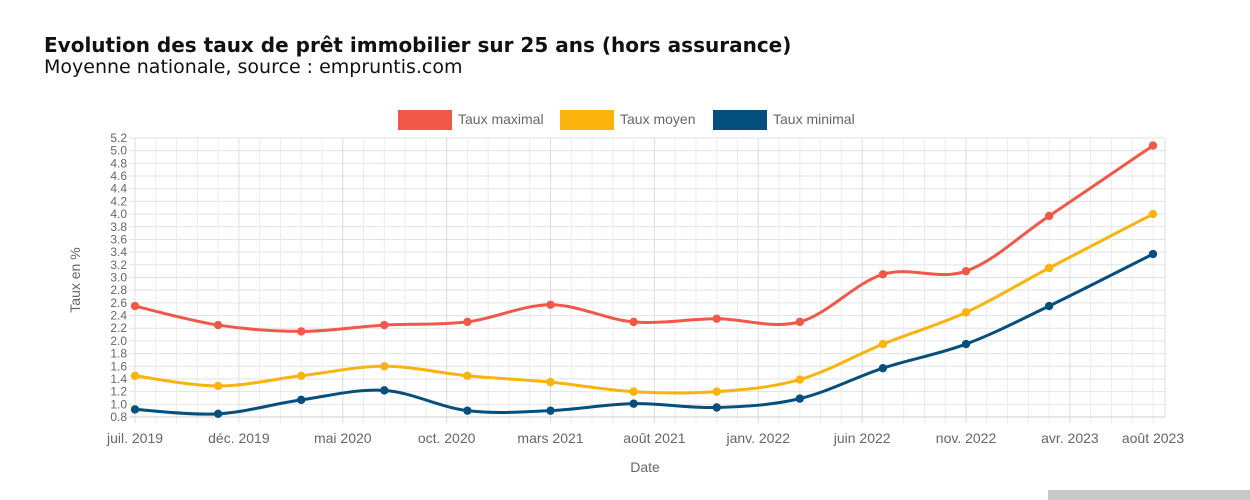 This screenshot has width=1250, height=500. What do you see at coordinates (118, 252) in the screenshot?
I see `y-tick-label: 3.4` at bounding box center [118, 252].